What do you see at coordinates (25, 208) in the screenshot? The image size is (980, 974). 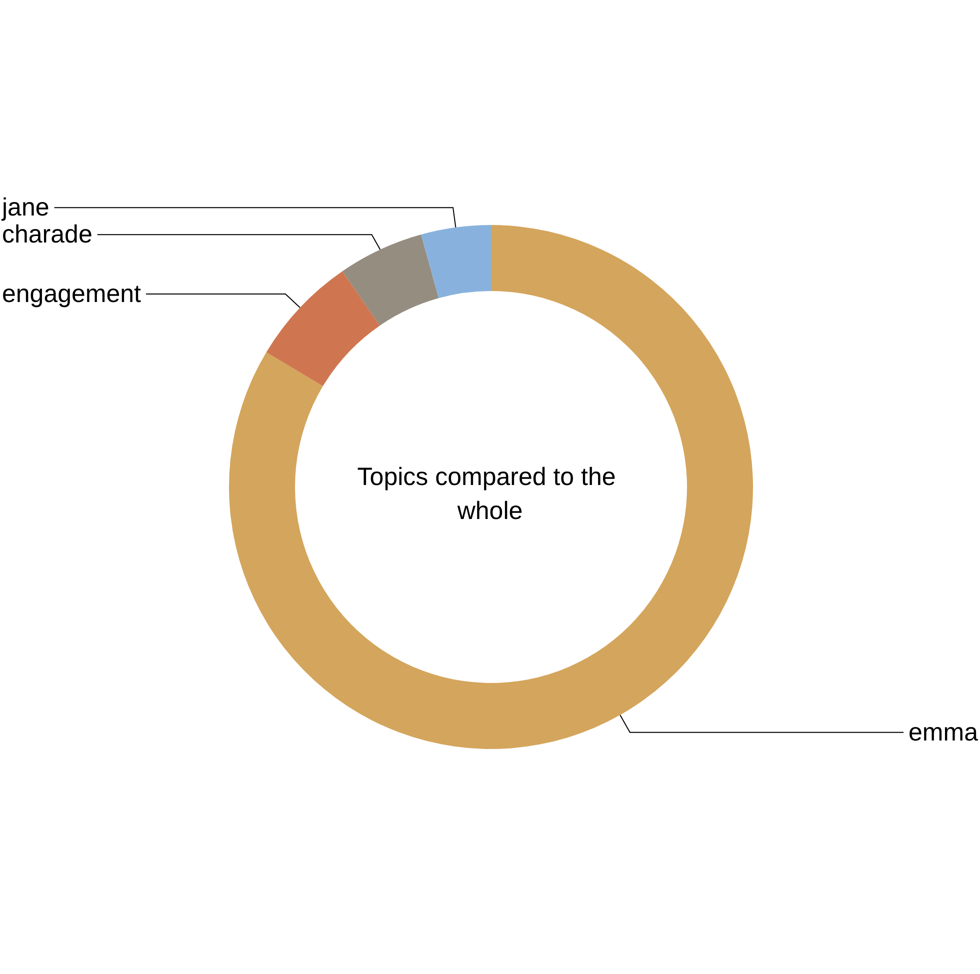 I see `slice-label: jane` at bounding box center [25, 208].